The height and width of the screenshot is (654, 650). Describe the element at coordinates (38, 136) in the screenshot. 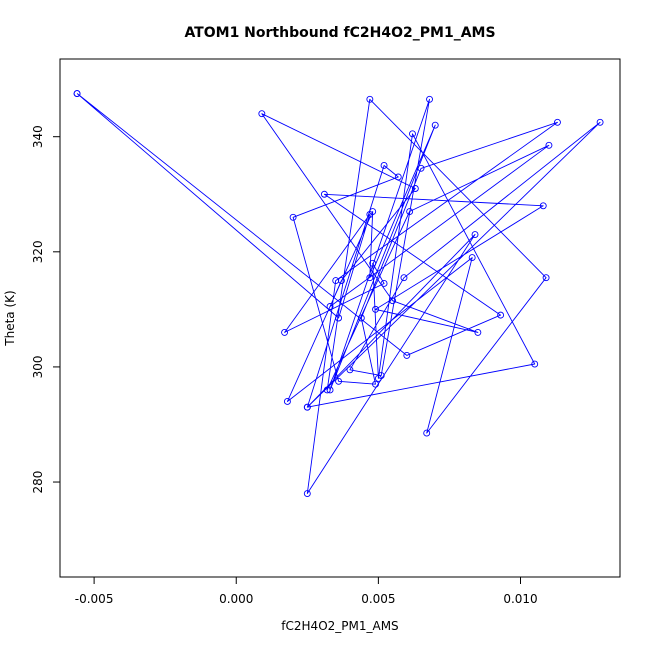

I see `y-tick-label: 340` at that location.